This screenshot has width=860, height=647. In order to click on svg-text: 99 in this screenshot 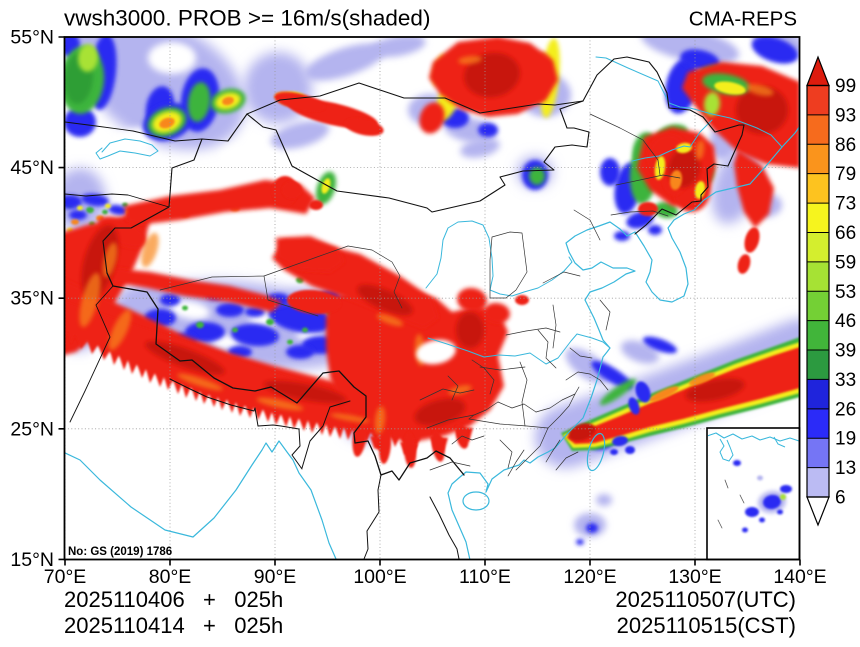, I will do `click(845, 86)`.